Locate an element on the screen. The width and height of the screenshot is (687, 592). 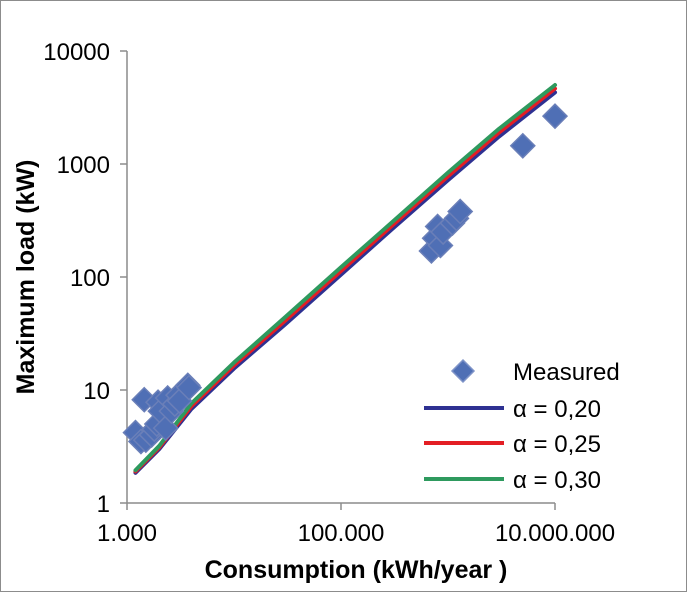
x-axis-title: Consumption (kWh/year ) is located at coordinates (356, 570).